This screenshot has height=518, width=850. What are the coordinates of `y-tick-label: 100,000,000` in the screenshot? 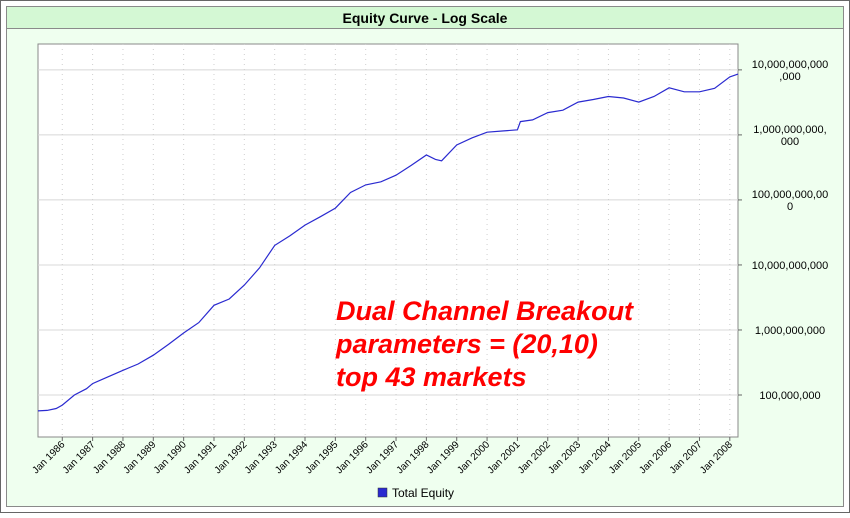 It's located at (789, 396).